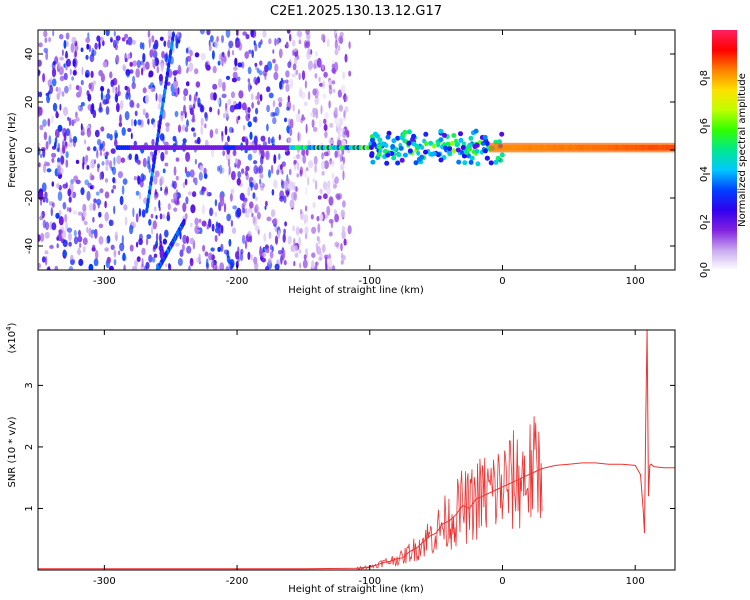 Image resolution: width=750 pixels, height=600 pixels. What do you see at coordinates (237, 581) in the screenshot?
I see `x-tick-label: -200` at bounding box center [237, 581].